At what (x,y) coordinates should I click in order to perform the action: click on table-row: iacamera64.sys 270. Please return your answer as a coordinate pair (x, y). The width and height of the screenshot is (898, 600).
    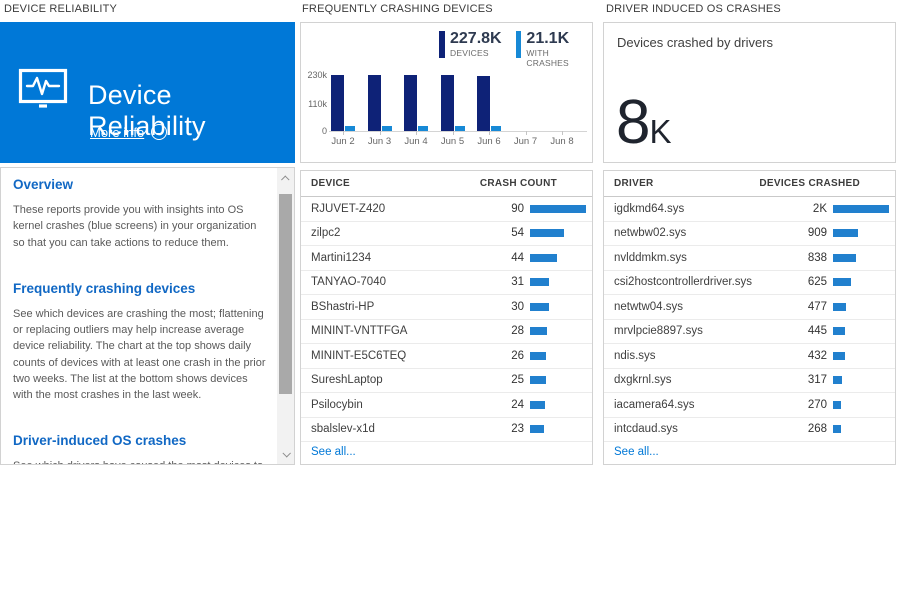
    Looking at the image, I should click on (749, 405).